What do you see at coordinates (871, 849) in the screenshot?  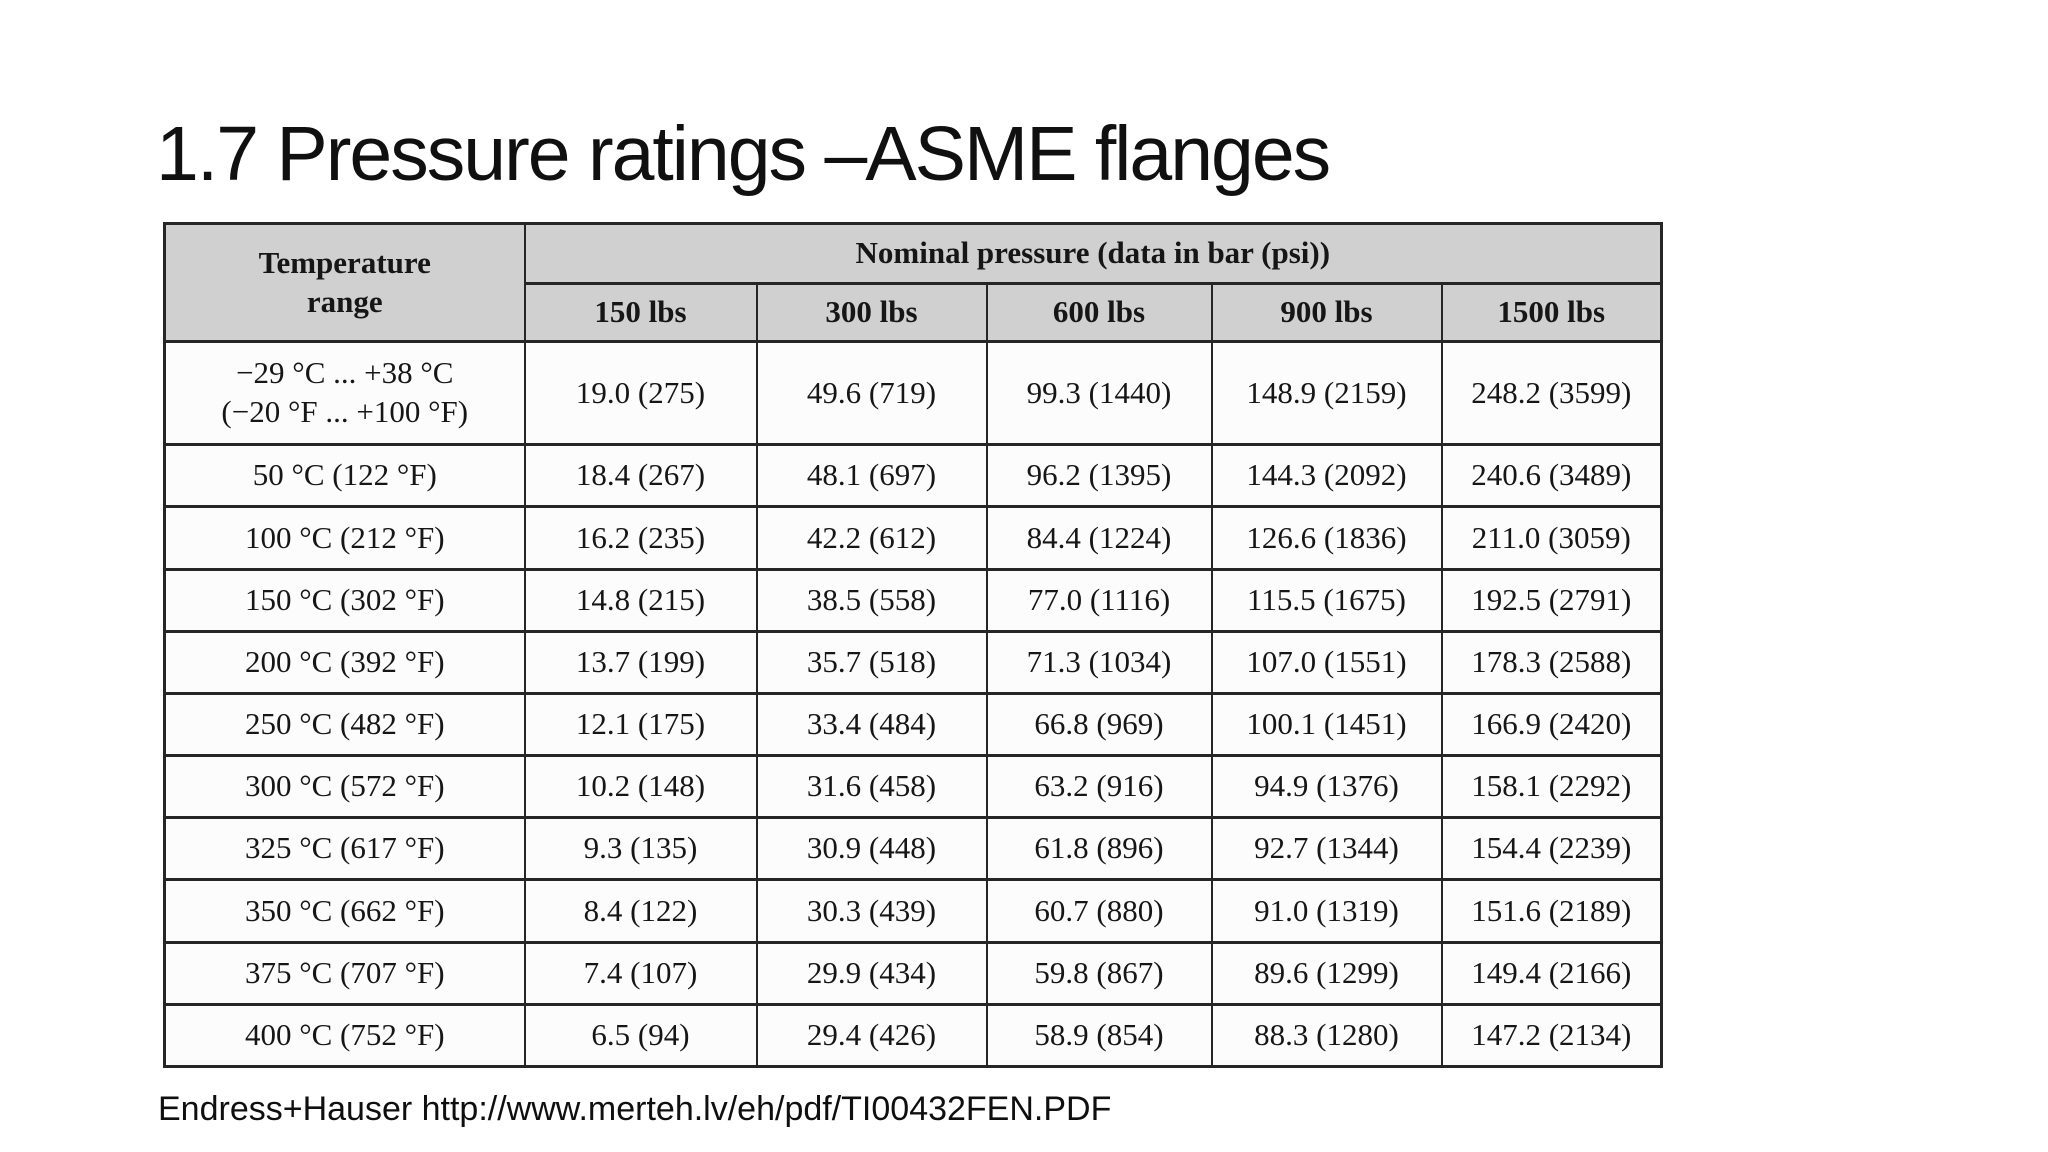 I see `pressure-value-cell: 30.9 (448)` at bounding box center [871, 849].